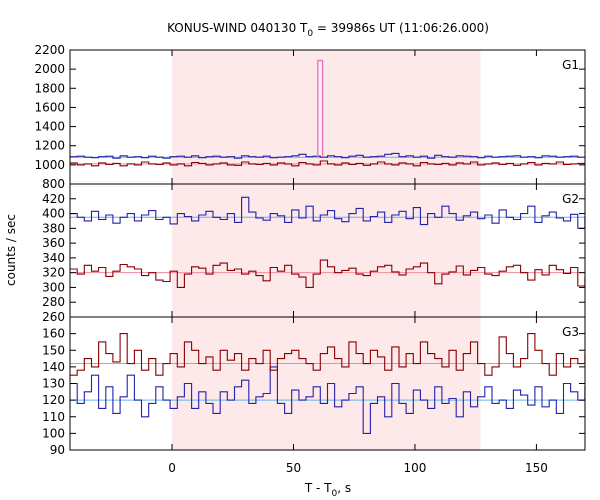  Describe the element at coordinates (53, 317) in the screenshot. I see `y-tick-label: 260` at that location.